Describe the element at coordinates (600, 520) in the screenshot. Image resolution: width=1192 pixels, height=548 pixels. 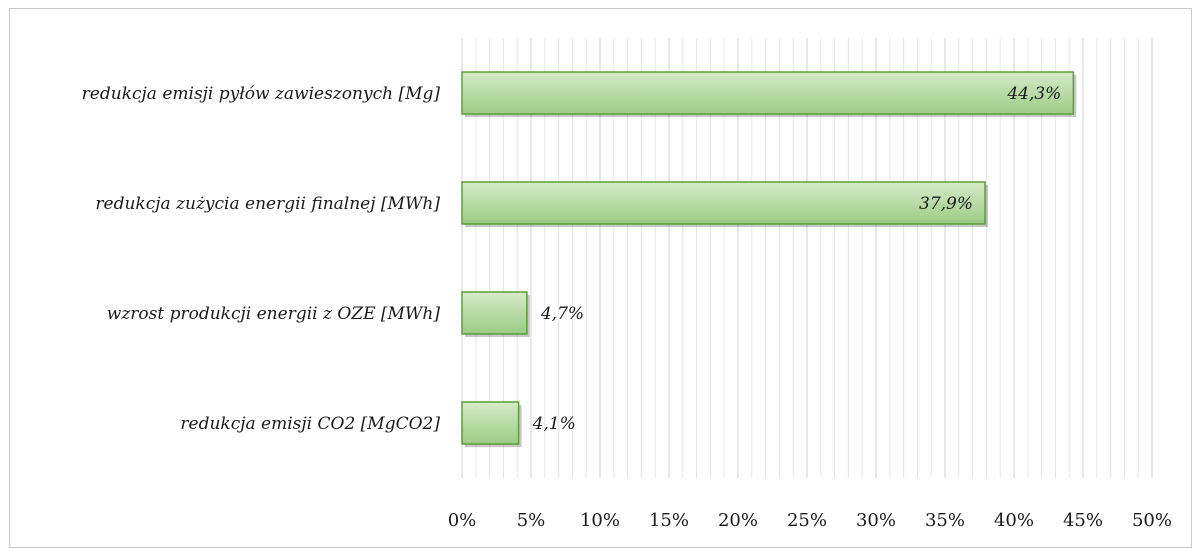
I see `x-tick-label: 10%` at that location.